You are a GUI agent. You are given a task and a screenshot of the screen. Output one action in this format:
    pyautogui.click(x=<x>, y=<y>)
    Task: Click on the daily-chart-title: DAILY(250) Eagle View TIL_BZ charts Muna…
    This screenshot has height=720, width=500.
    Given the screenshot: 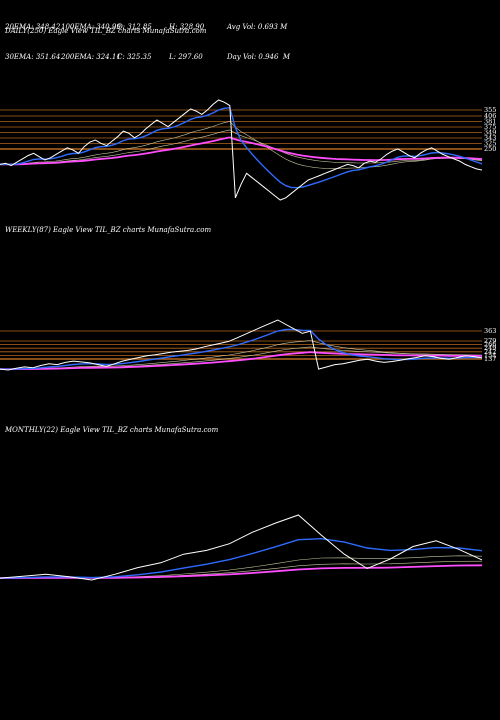 What is the action you would take?
    pyautogui.click(x=106, y=31)
    